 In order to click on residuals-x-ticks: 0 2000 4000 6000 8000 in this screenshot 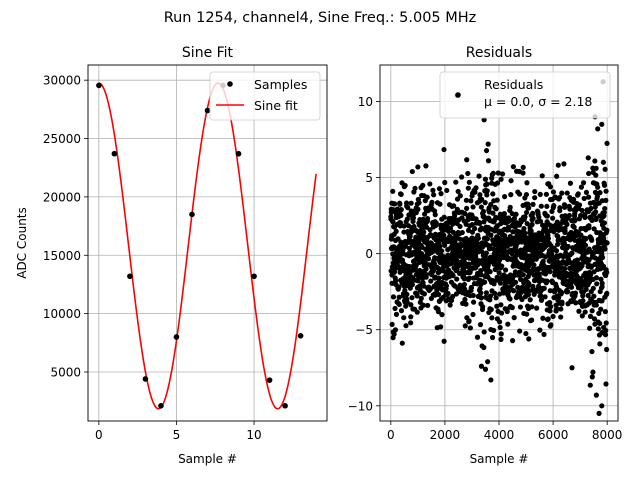, I will do `click(504, 431)`.